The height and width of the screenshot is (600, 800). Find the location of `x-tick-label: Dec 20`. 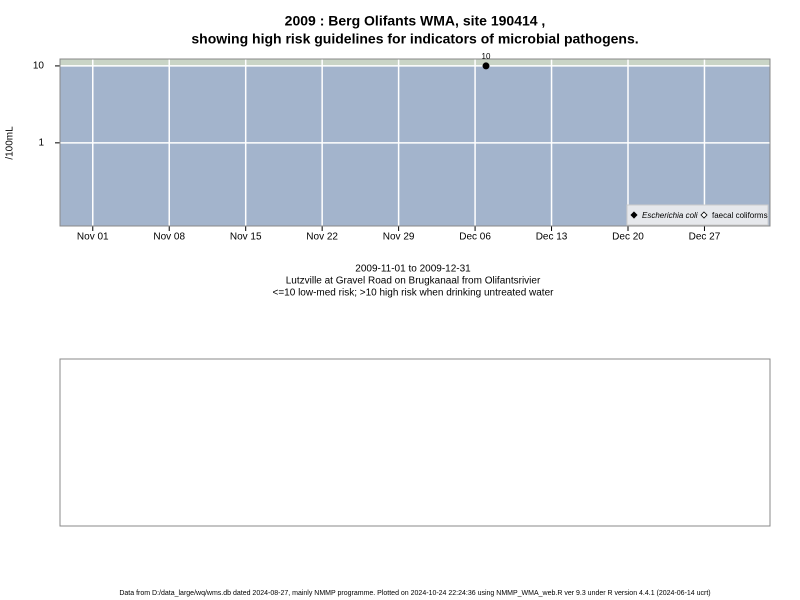

x-tick-label: Dec 20 is located at coordinates (628, 237).